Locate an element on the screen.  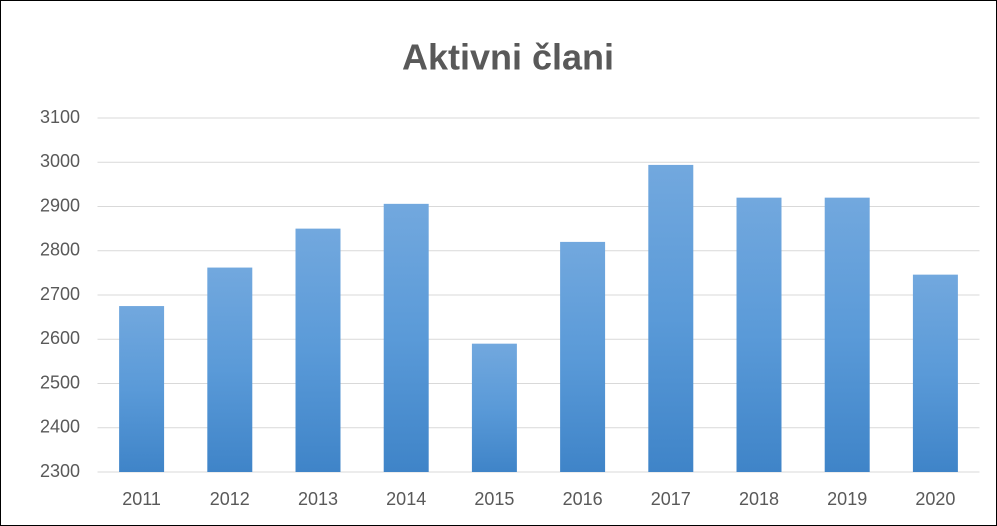
y-tick-label: 3000 is located at coordinates (60, 161).